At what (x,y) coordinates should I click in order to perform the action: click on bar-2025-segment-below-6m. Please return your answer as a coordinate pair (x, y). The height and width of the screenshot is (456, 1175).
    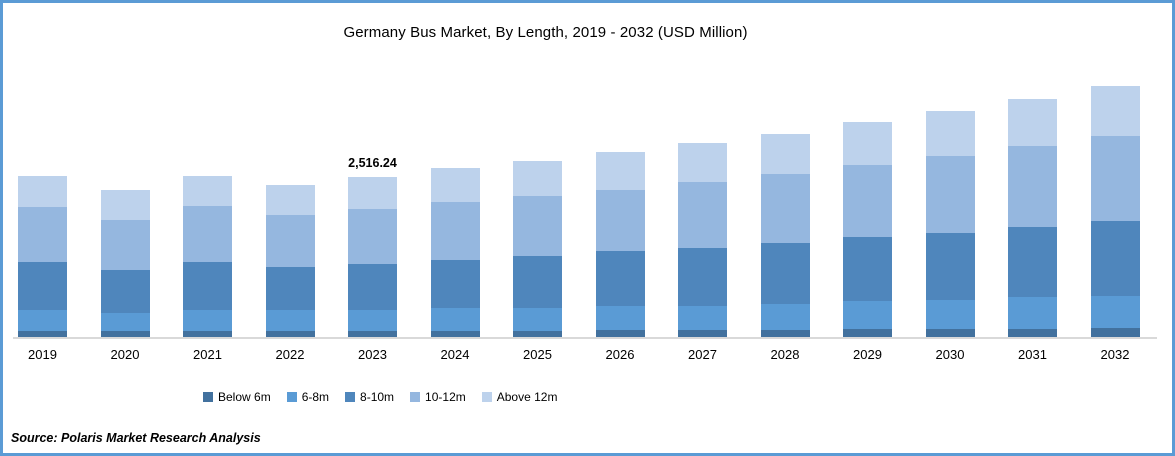
    Looking at the image, I should click on (537, 333).